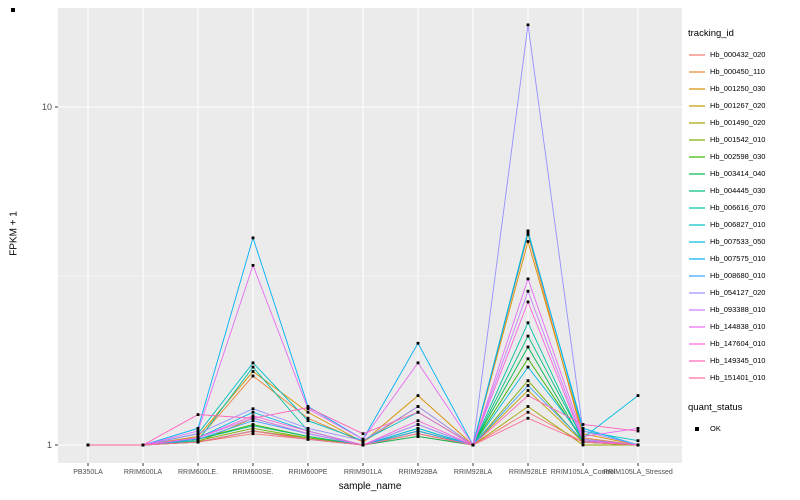 This screenshot has height=500, width=800. I want to click on legend-label: Hb_054127_020, so click(738, 292).